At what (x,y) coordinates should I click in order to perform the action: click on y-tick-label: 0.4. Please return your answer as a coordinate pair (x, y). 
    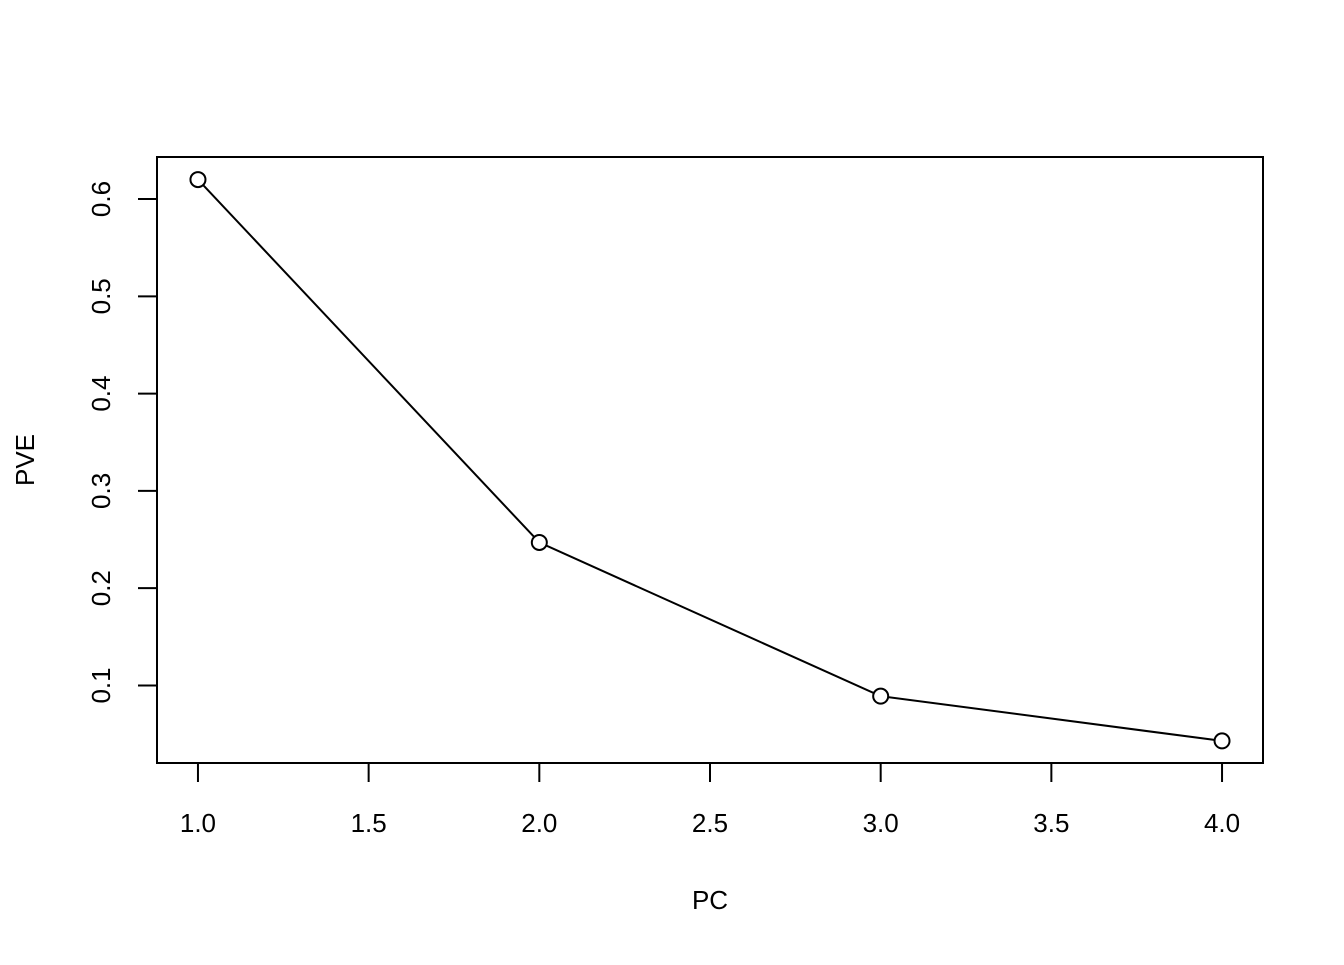
    Looking at the image, I should click on (101, 394).